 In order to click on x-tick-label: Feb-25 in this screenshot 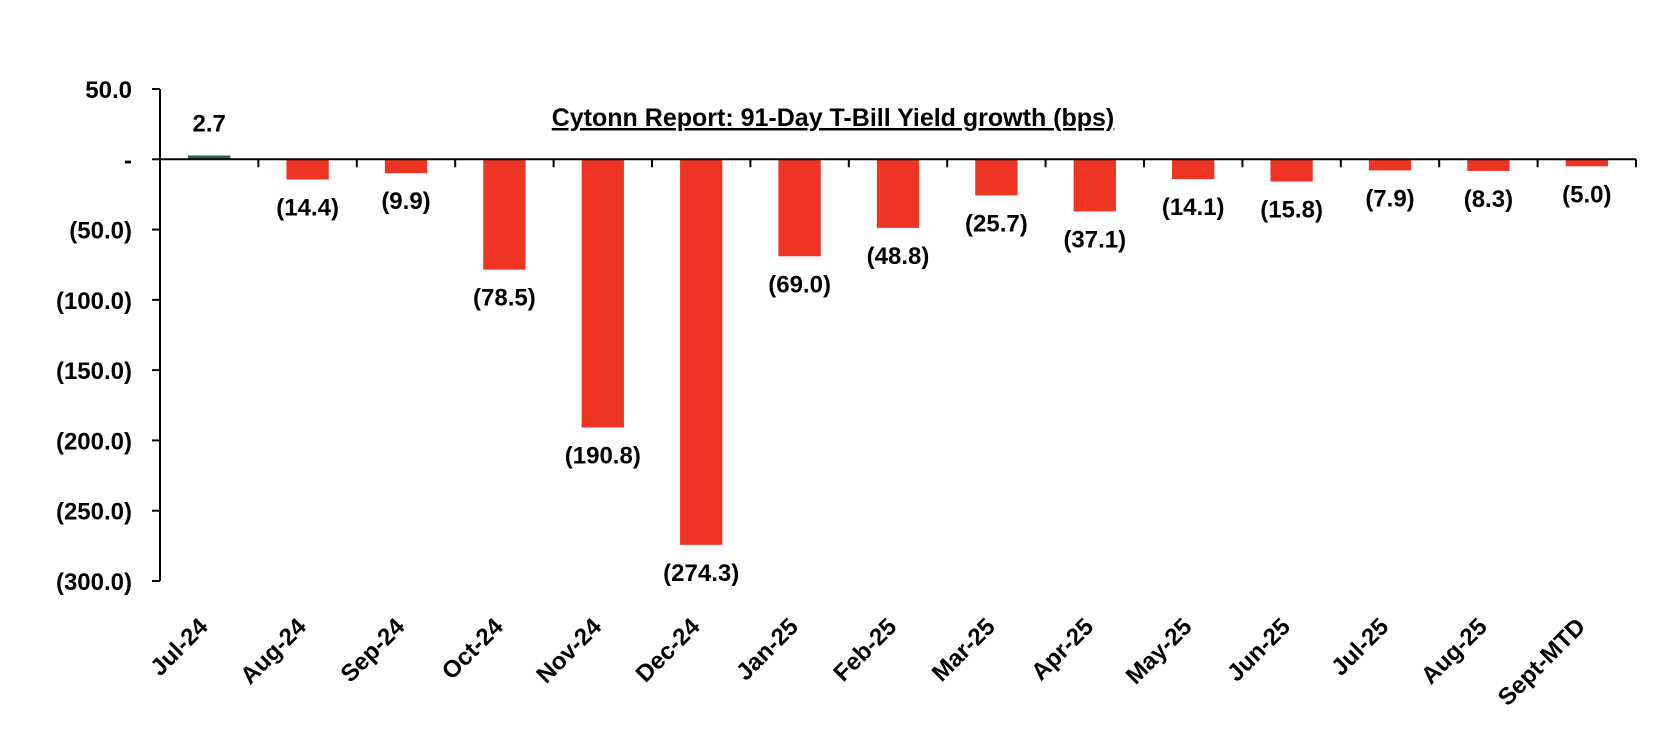, I will do `click(865, 650)`.